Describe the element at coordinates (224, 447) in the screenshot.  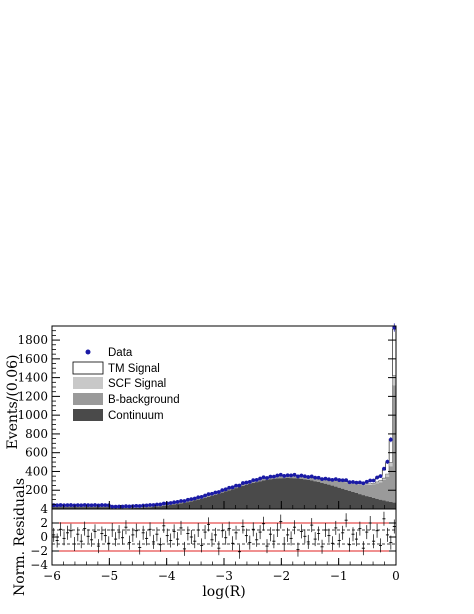
I see `b-background-area` at that location.